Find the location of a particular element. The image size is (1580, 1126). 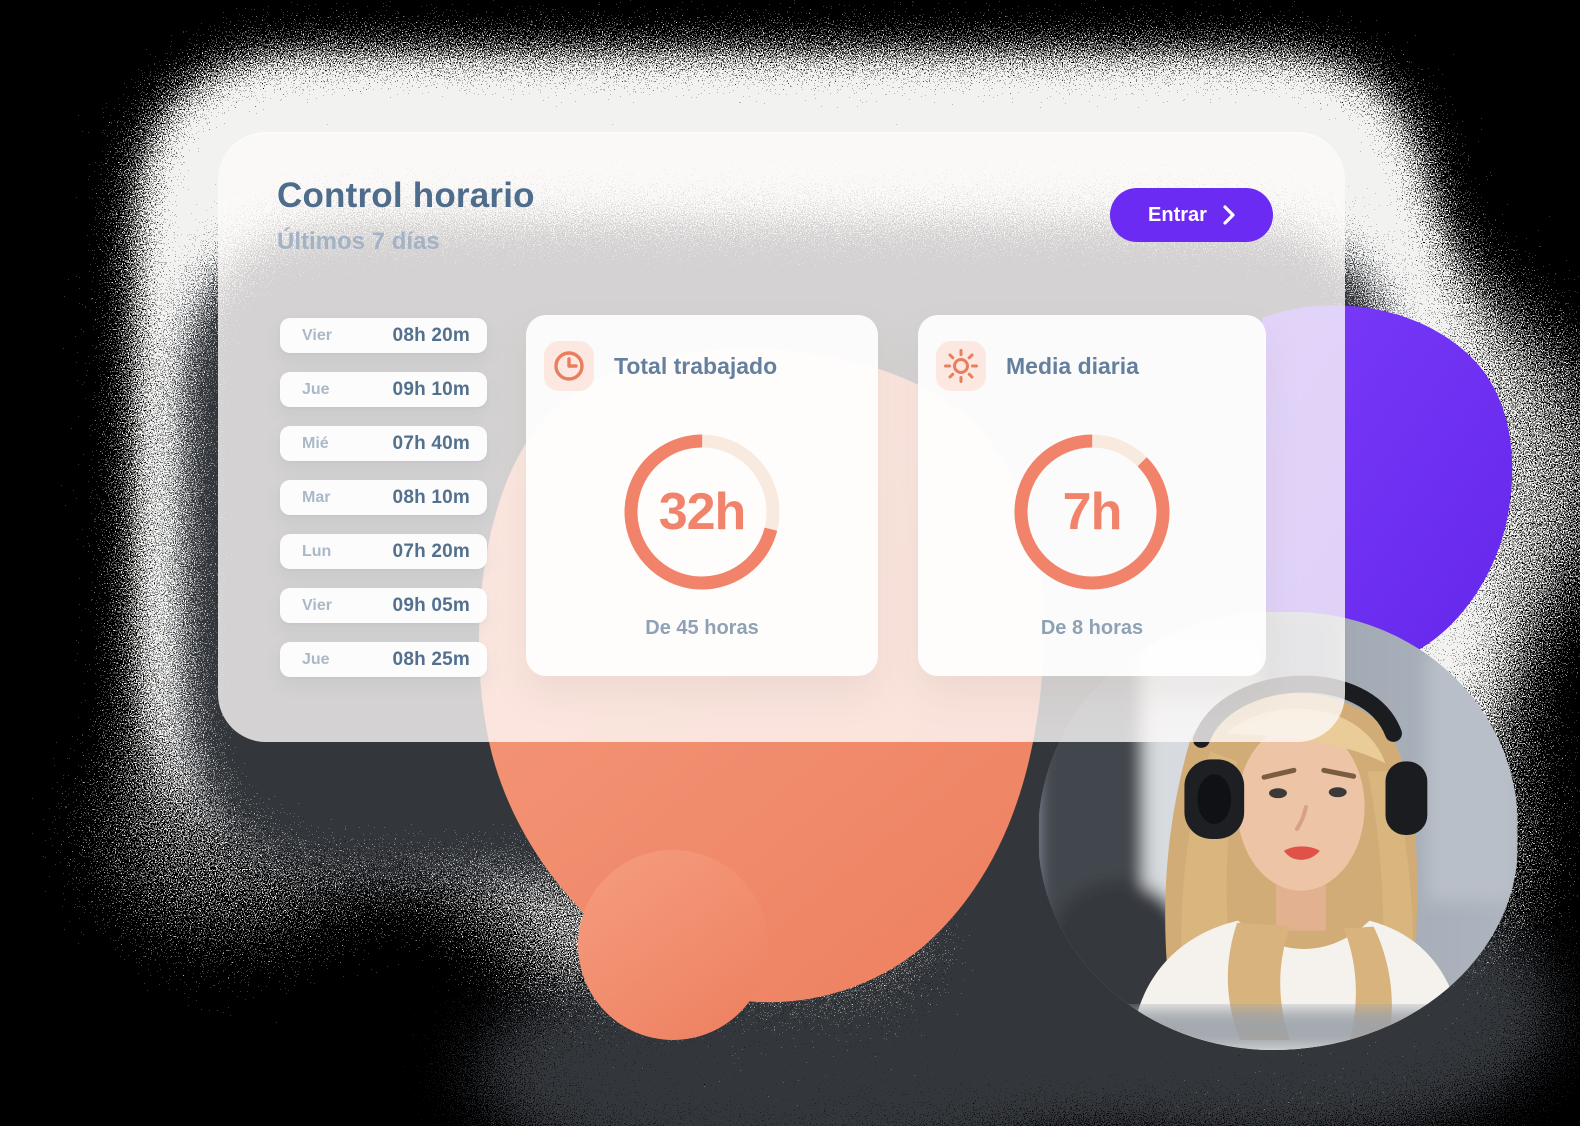

day-value: 07h 40m is located at coordinates (431, 443).